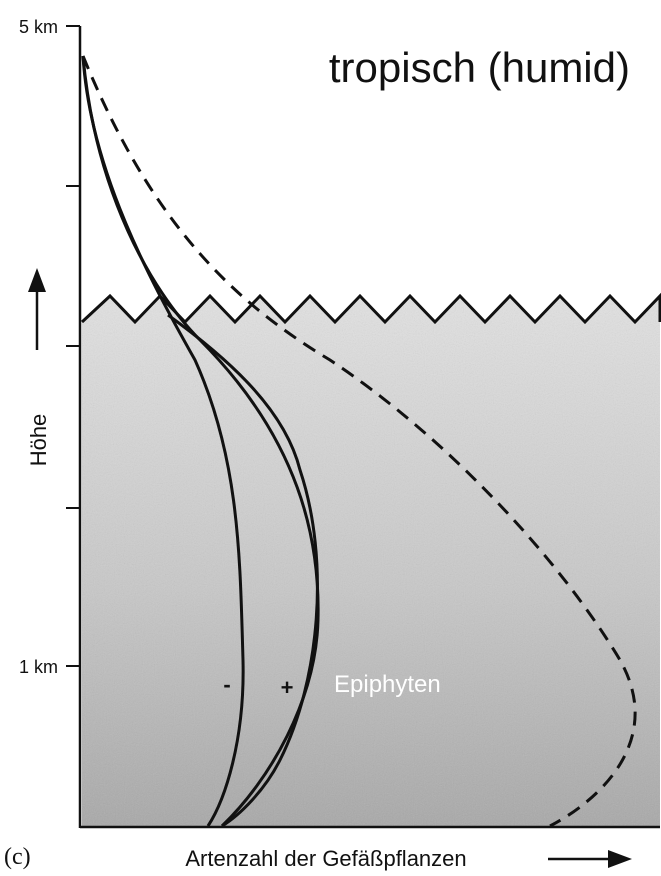 This screenshot has width=661, height=876. What do you see at coordinates (387, 684) in the screenshot?
I see `epiphytes-label: Epiphyten` at bounding box center [387, 684].